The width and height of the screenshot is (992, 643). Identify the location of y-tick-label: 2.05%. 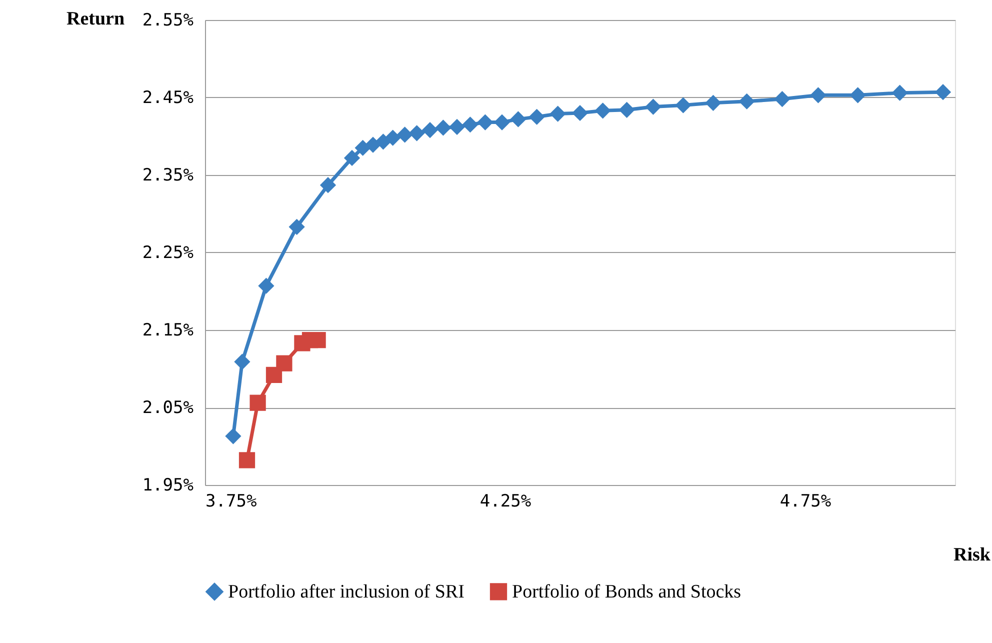
(168, 408).